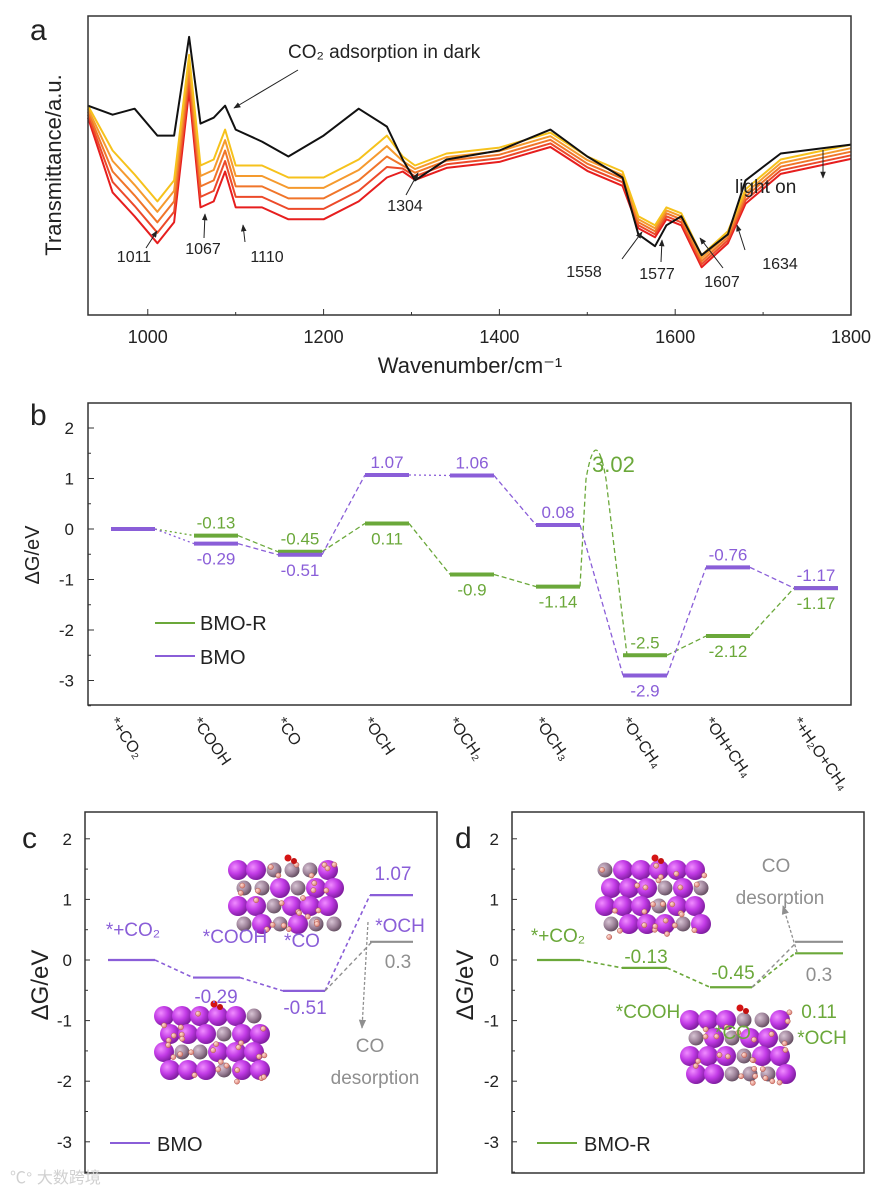  I want to click on peak-label: 1607, so click(722, 282).